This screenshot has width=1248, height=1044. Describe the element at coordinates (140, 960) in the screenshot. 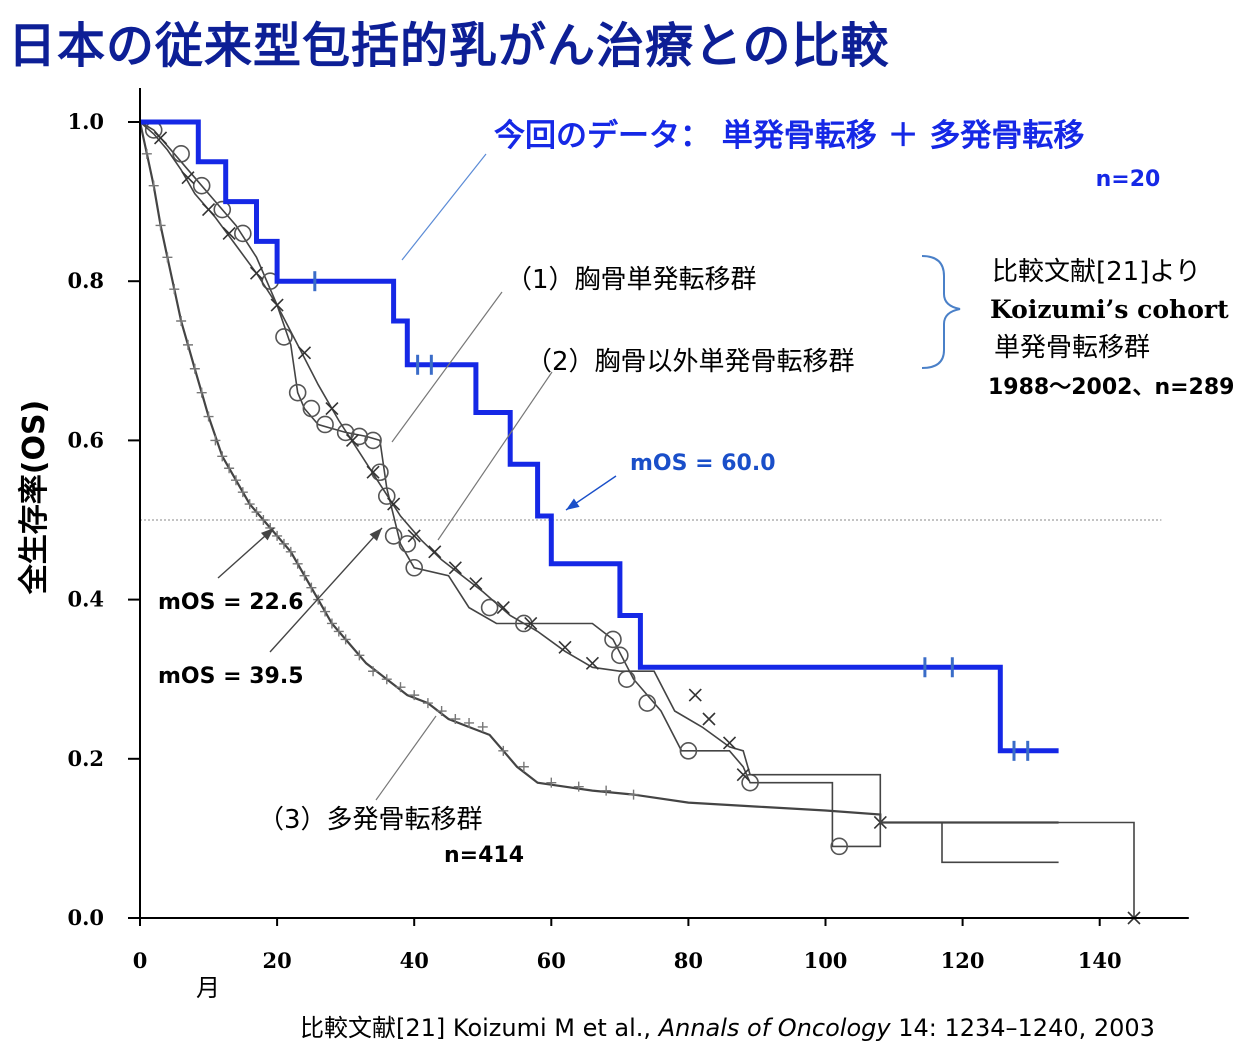

I see `x-tick-label: 0` at that location.